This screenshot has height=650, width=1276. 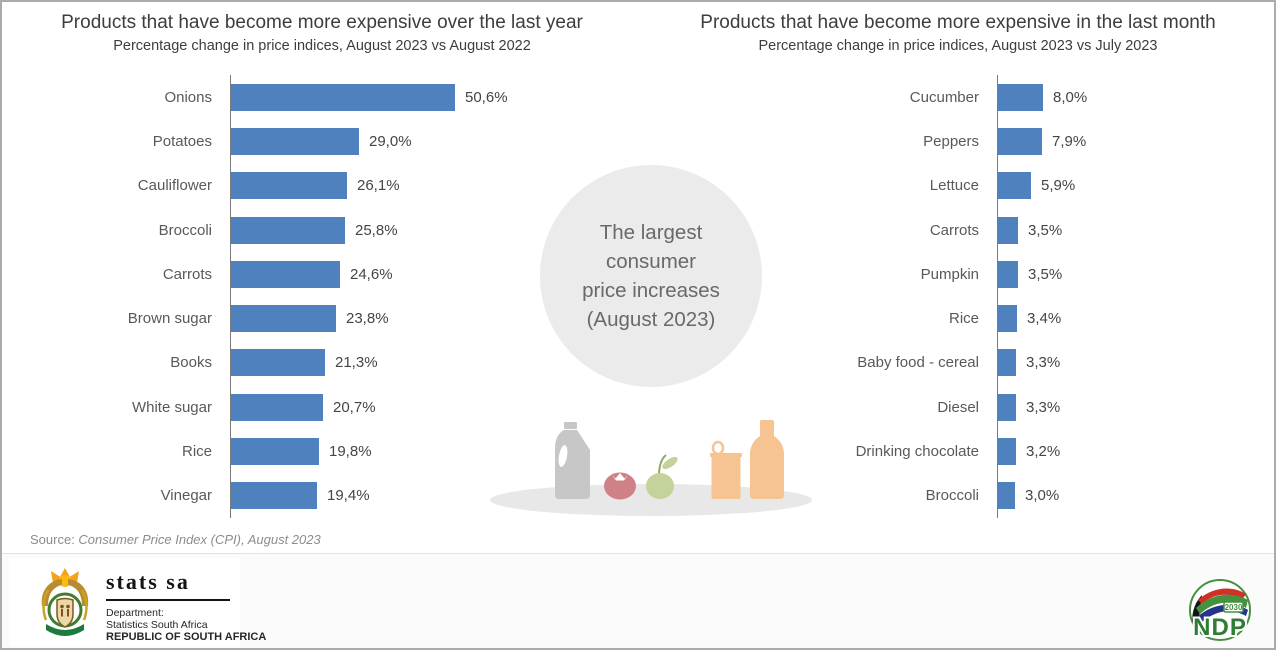 I want to click on category-label: Peppers, so click(x=951, y=141).